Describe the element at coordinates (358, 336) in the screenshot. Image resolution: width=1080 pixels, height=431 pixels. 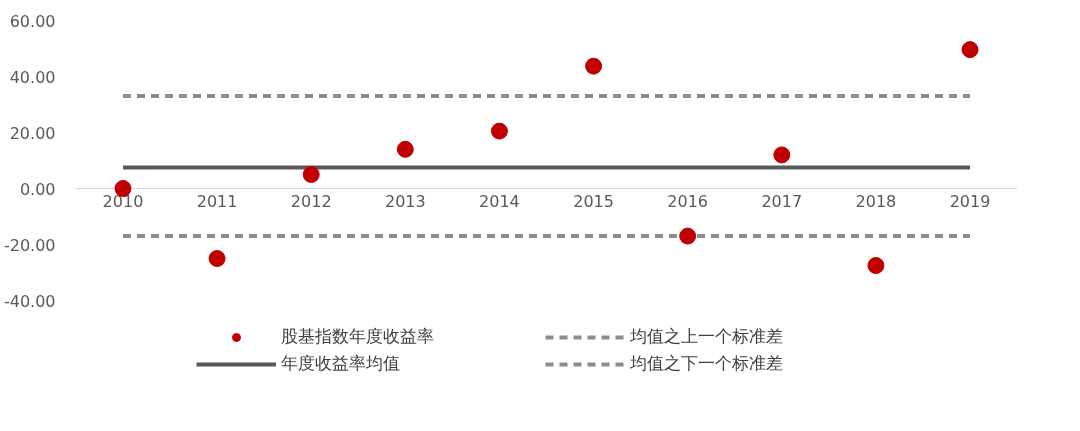
I see `legend-label: 股基指数年度收益率` at that location.